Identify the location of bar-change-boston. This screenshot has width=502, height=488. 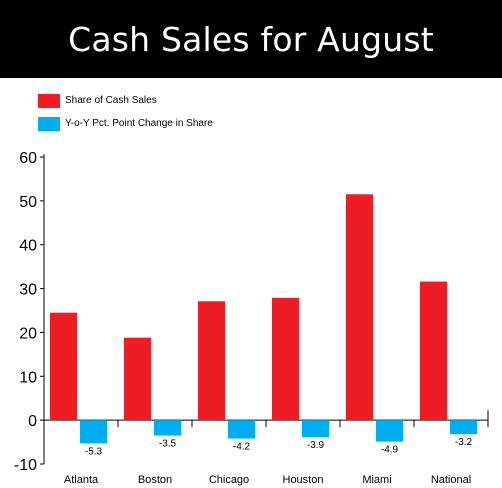
(167, 428).